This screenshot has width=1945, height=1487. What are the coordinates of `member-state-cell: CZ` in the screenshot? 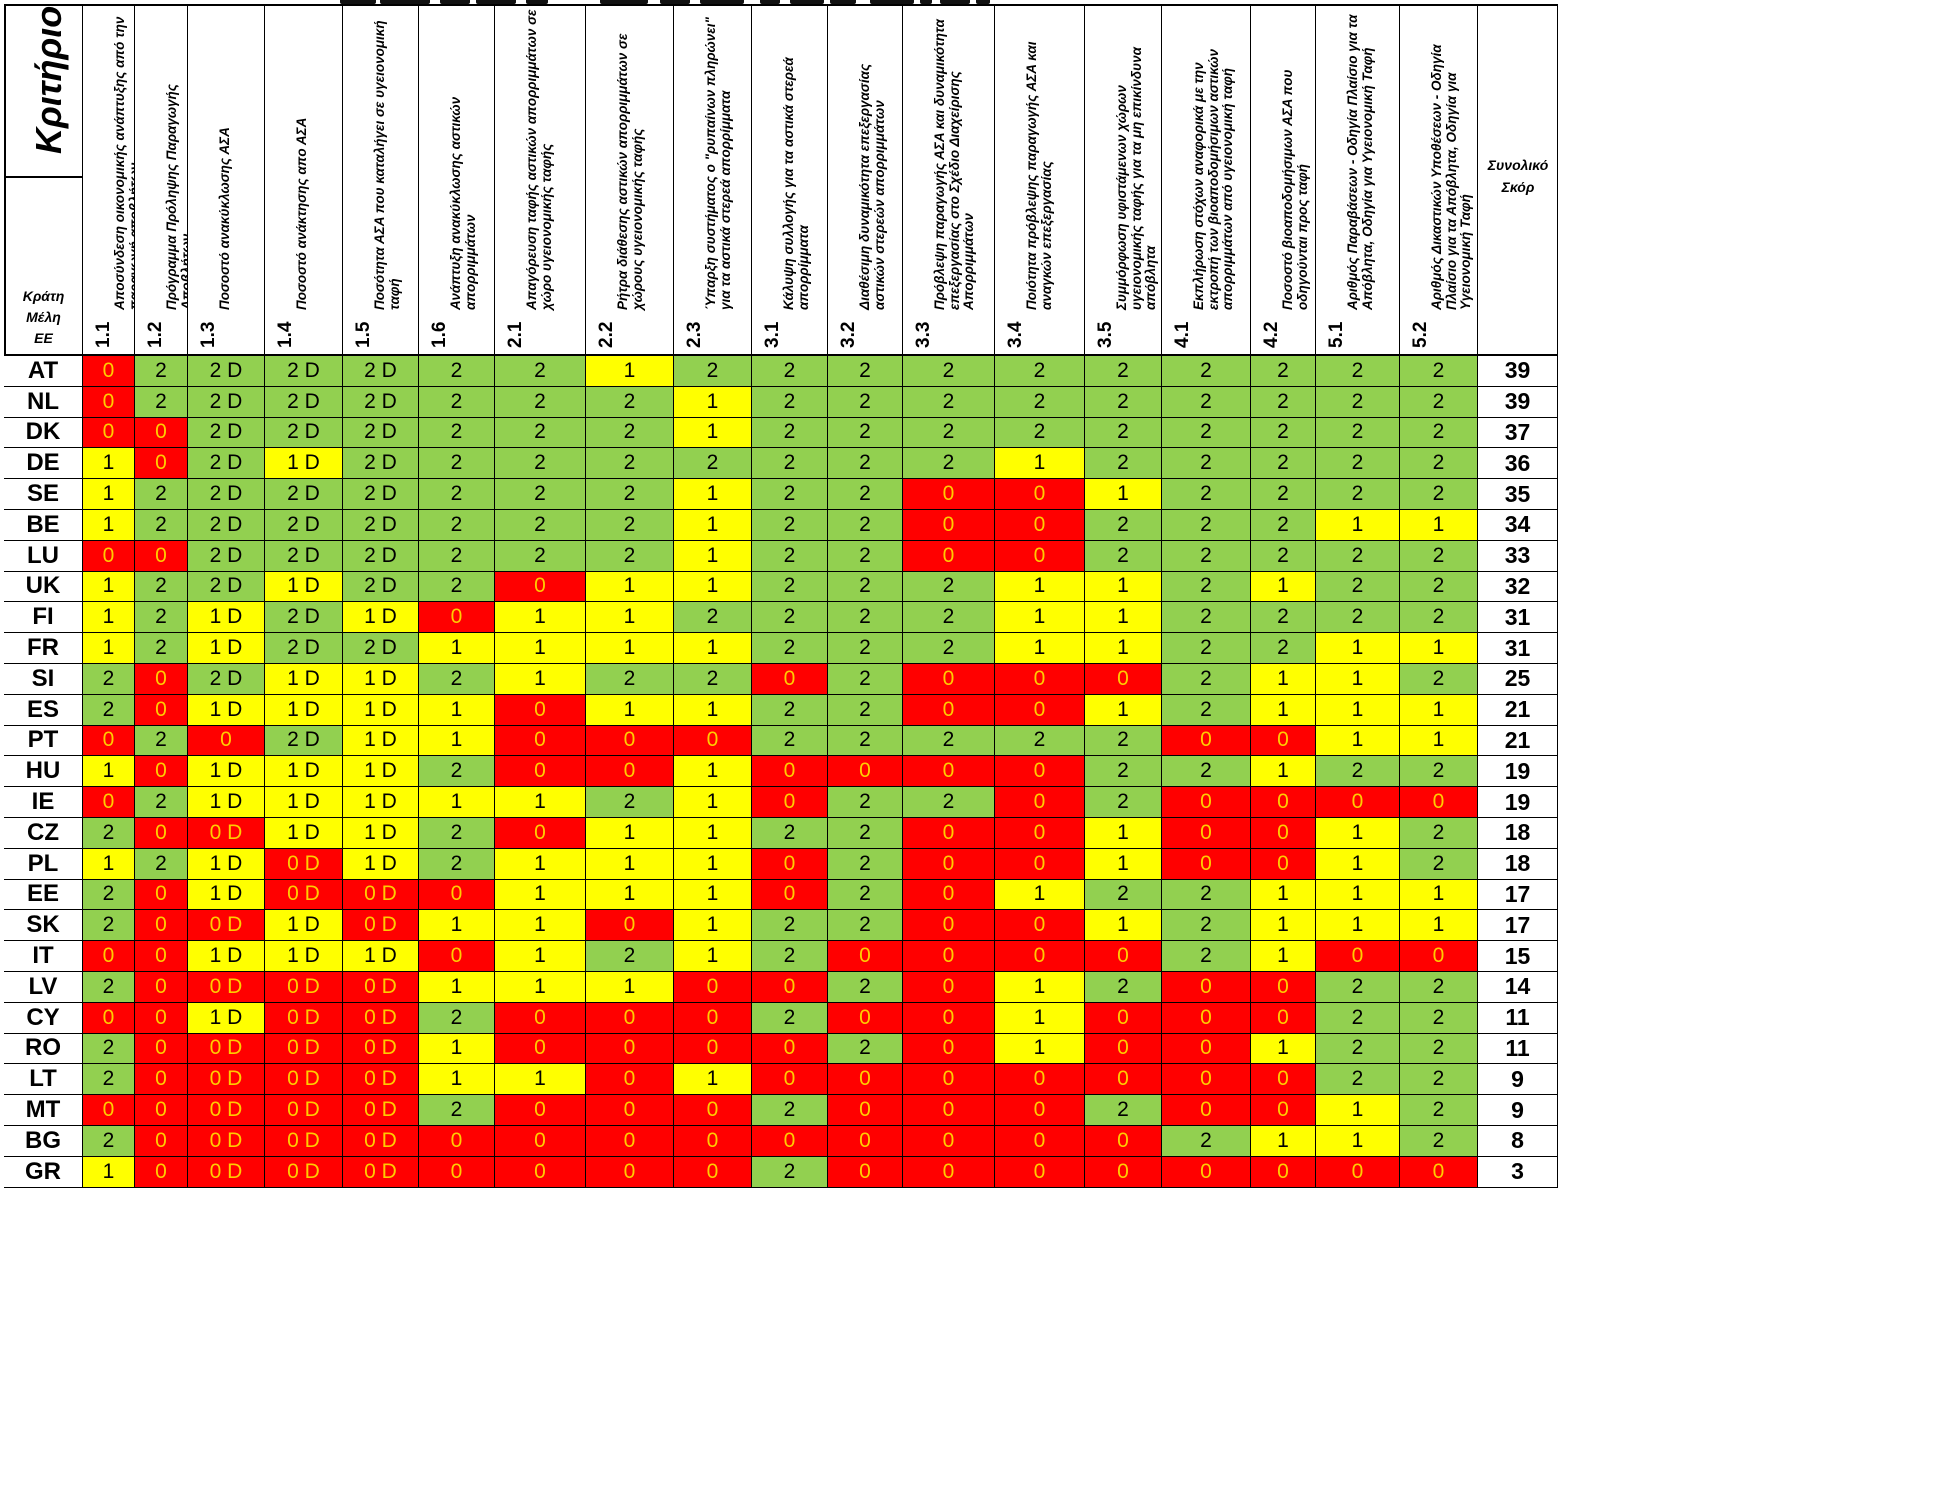 It's located at (43, 833).